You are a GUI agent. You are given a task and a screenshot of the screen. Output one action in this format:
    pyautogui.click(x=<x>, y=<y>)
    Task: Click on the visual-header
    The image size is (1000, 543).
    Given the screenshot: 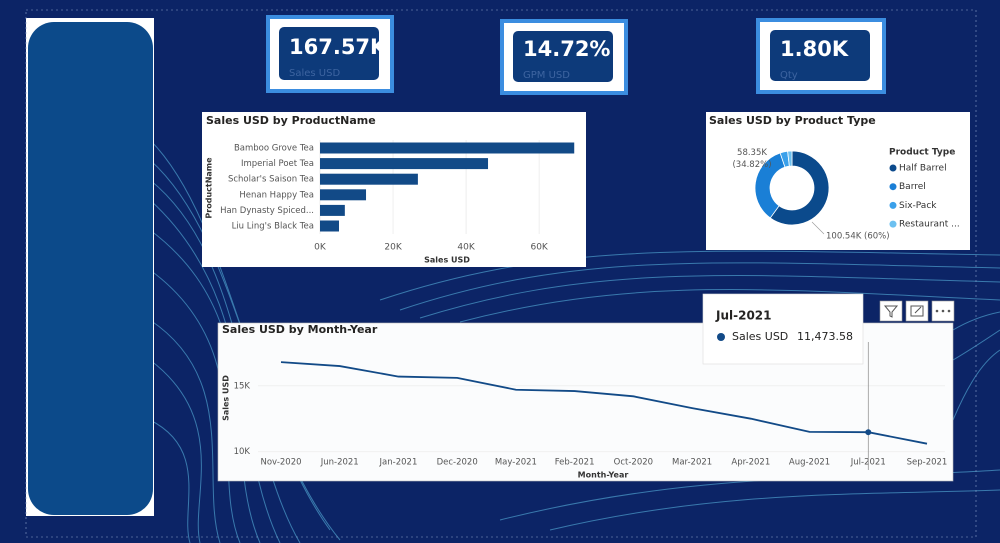 What is the action you would take?
    pyautogui.click(x=917, y=311)
    